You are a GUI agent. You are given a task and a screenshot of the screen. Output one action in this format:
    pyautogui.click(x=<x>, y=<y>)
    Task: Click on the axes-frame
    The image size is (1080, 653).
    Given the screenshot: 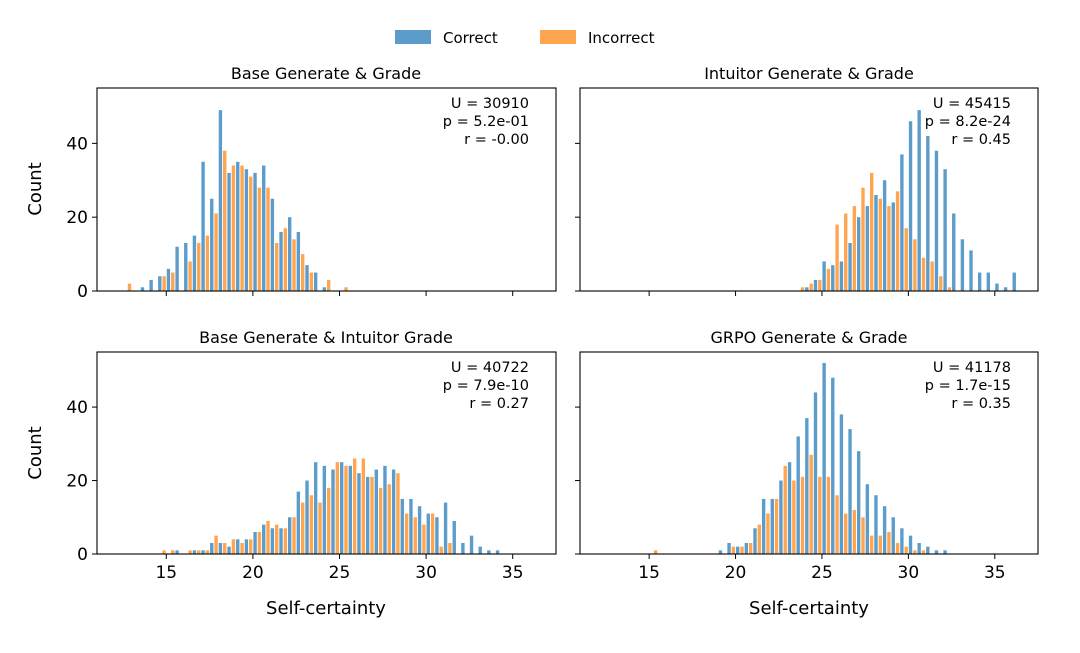 What is the action you would take?
    pyautogui.click(x=326, y=189)
    